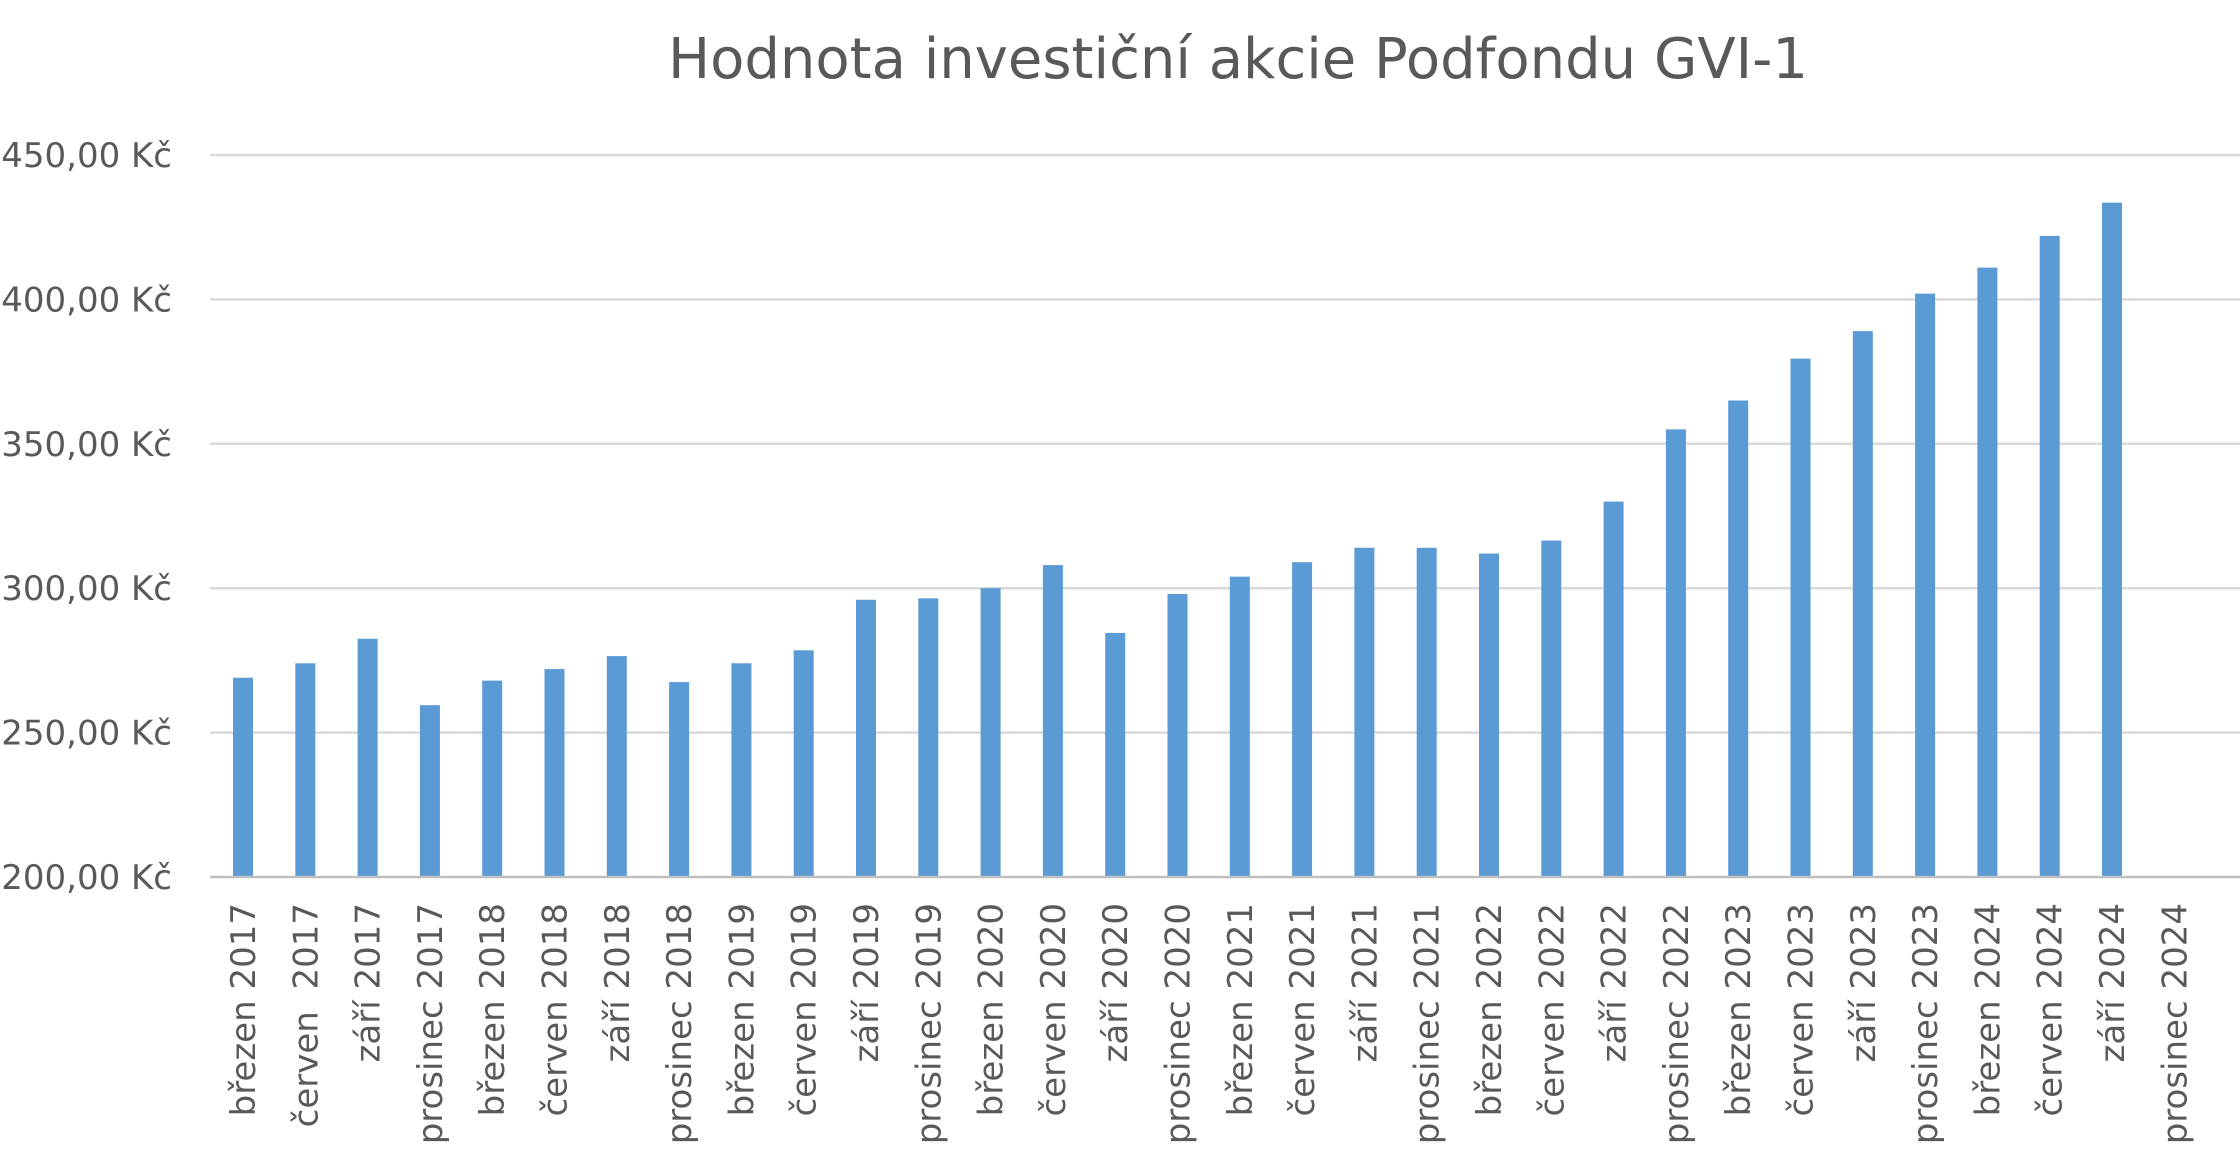 This screenshot has height=1167, width=2240. What do you see at coordinates (86, 734) in the screenshot?
I see `y-tick-label: 250,00 Kč` at bounding box center [86, 734].